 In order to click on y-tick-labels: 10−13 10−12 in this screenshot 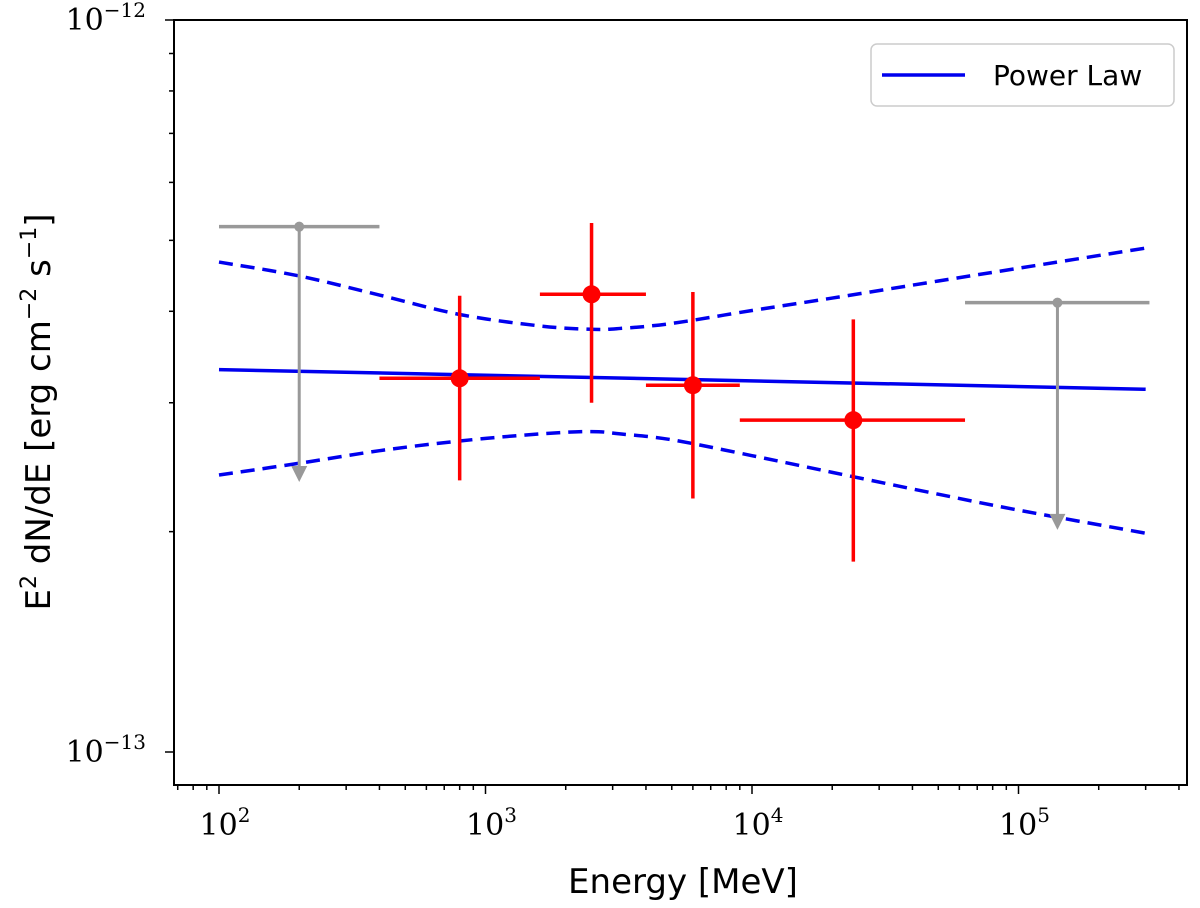, I will do `click(106, 385)`.